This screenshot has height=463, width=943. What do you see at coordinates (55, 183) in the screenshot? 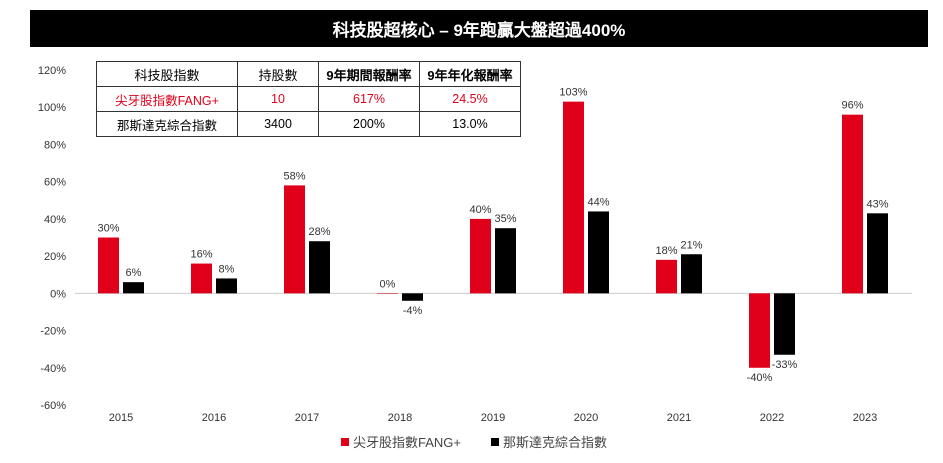
I see `y-tick-label: 60%` at bounding box center [55, 183].